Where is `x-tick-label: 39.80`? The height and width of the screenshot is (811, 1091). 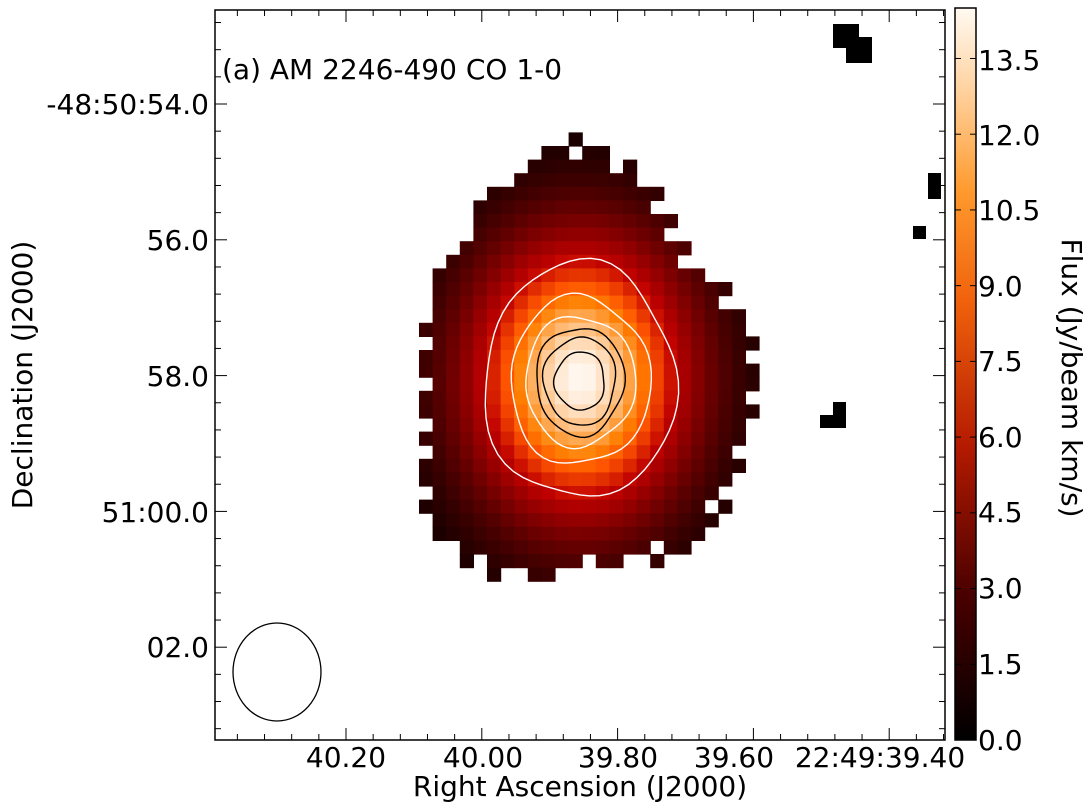 x-tick-label: 39.80 is located at coordinates (618, 757).